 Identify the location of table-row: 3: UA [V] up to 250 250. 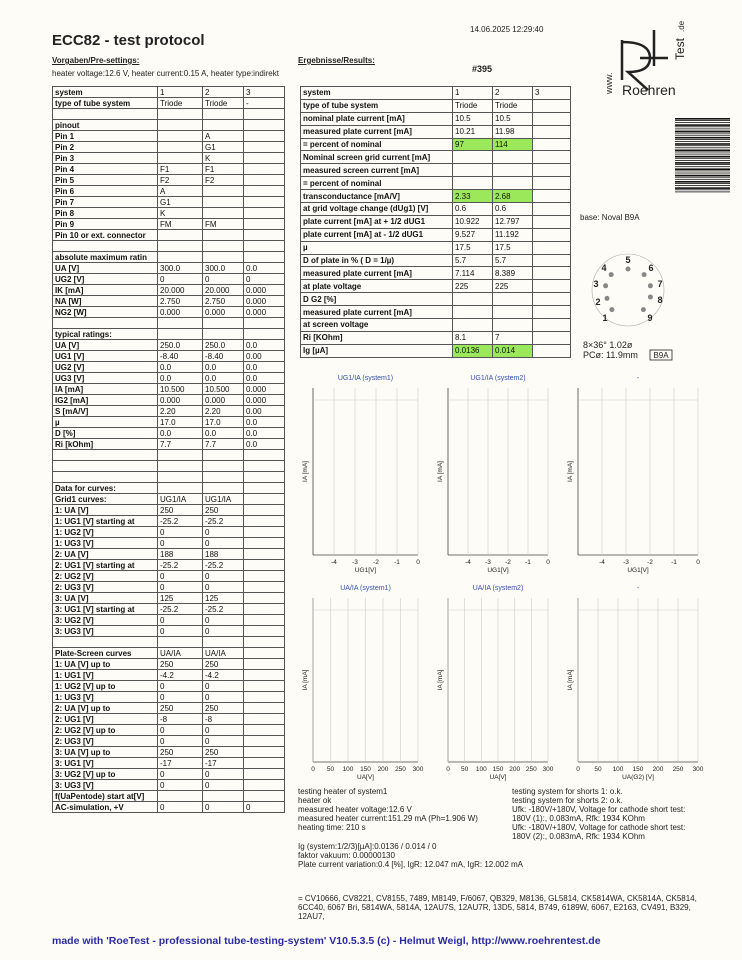
(168, 752).